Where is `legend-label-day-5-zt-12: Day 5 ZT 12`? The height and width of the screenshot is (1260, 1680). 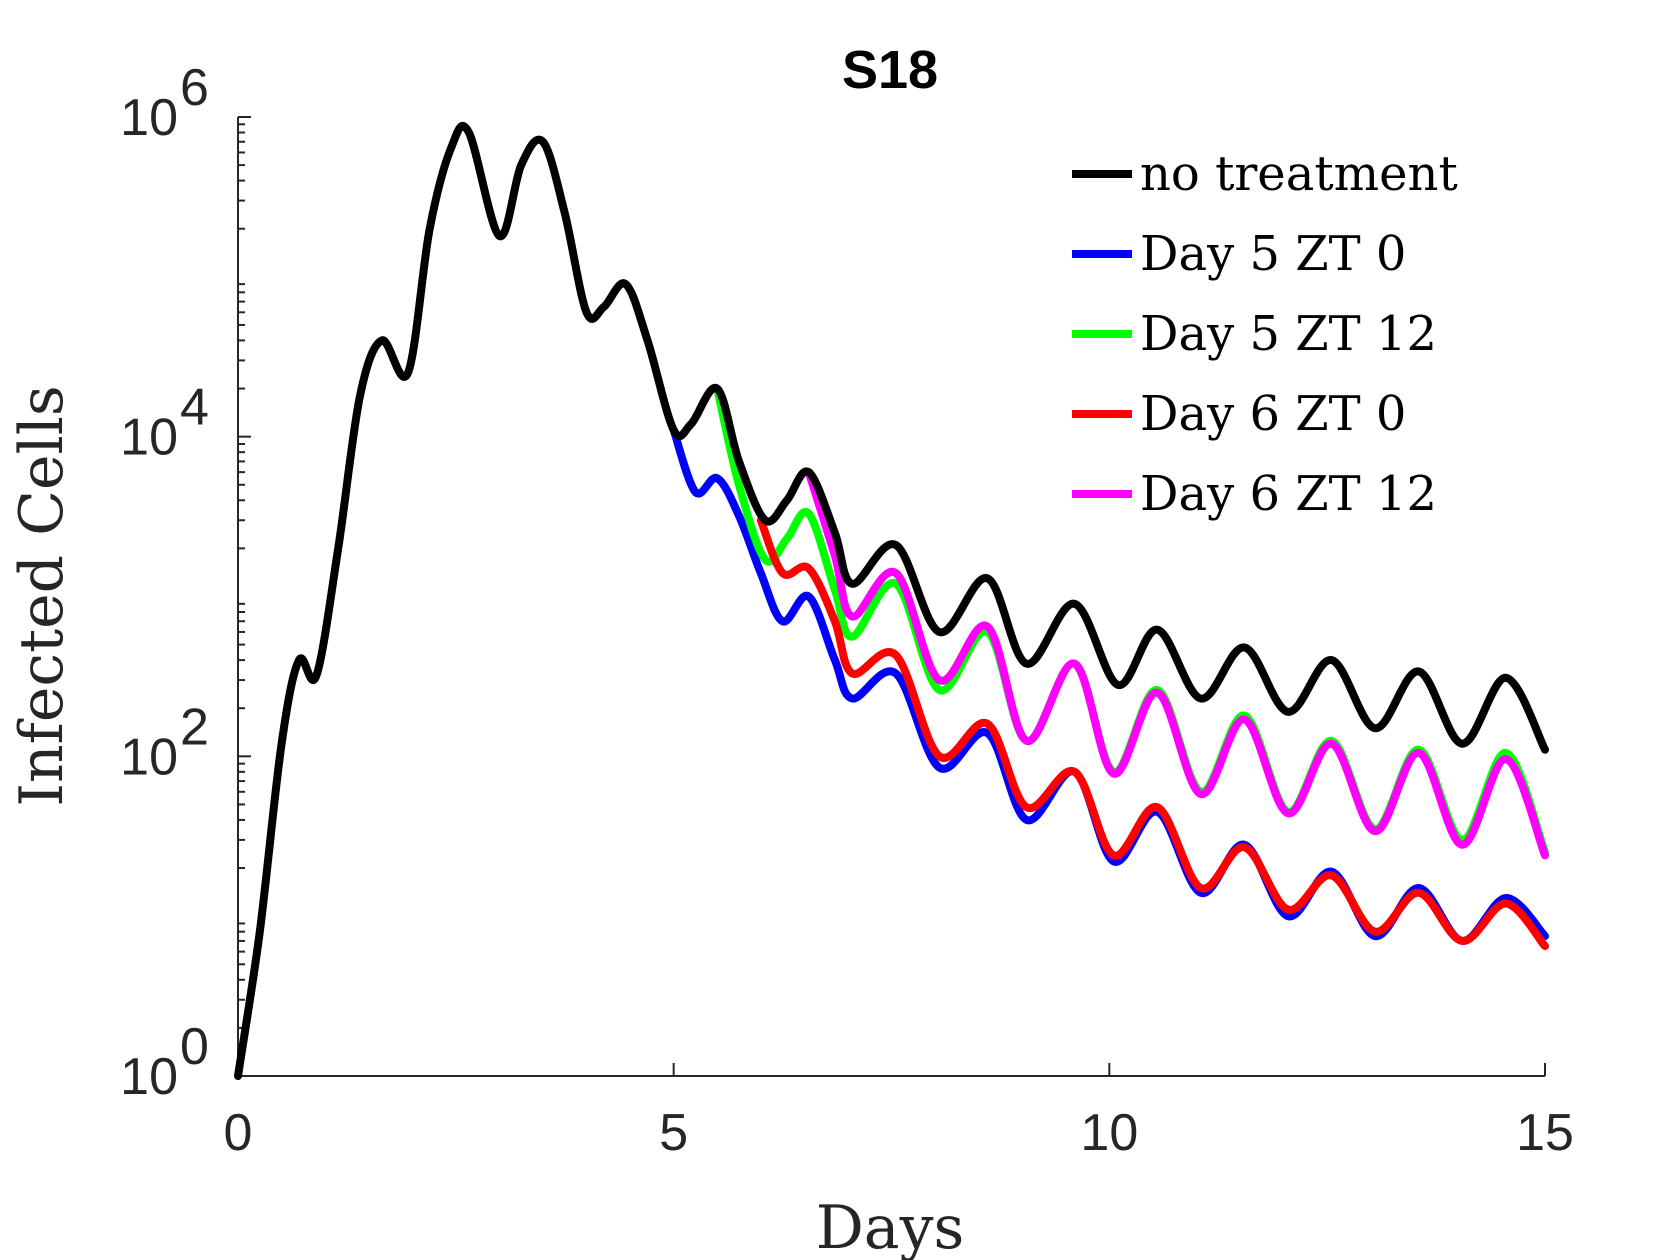 legend-label-day-5-zt-12: Day 5 ZT 12 is located at coordinates (1288, 334).